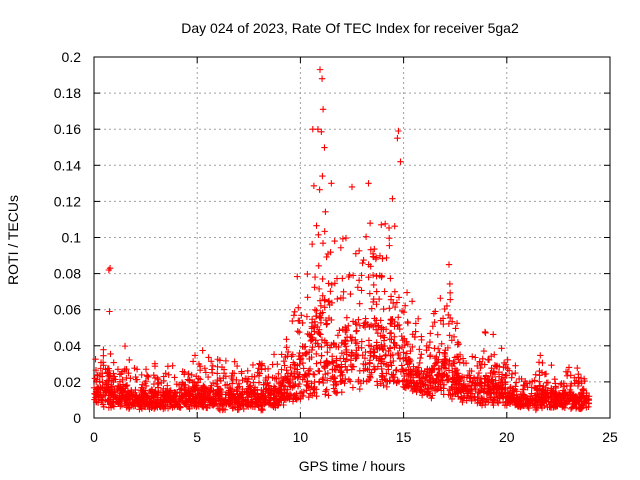 Image resolution: width=640 pixels, height=480 pixels. What do you see at coordinates (67, 382) in the screenshot?
I see `y-tick-label: 0.02` at bounding box center [67, 382].